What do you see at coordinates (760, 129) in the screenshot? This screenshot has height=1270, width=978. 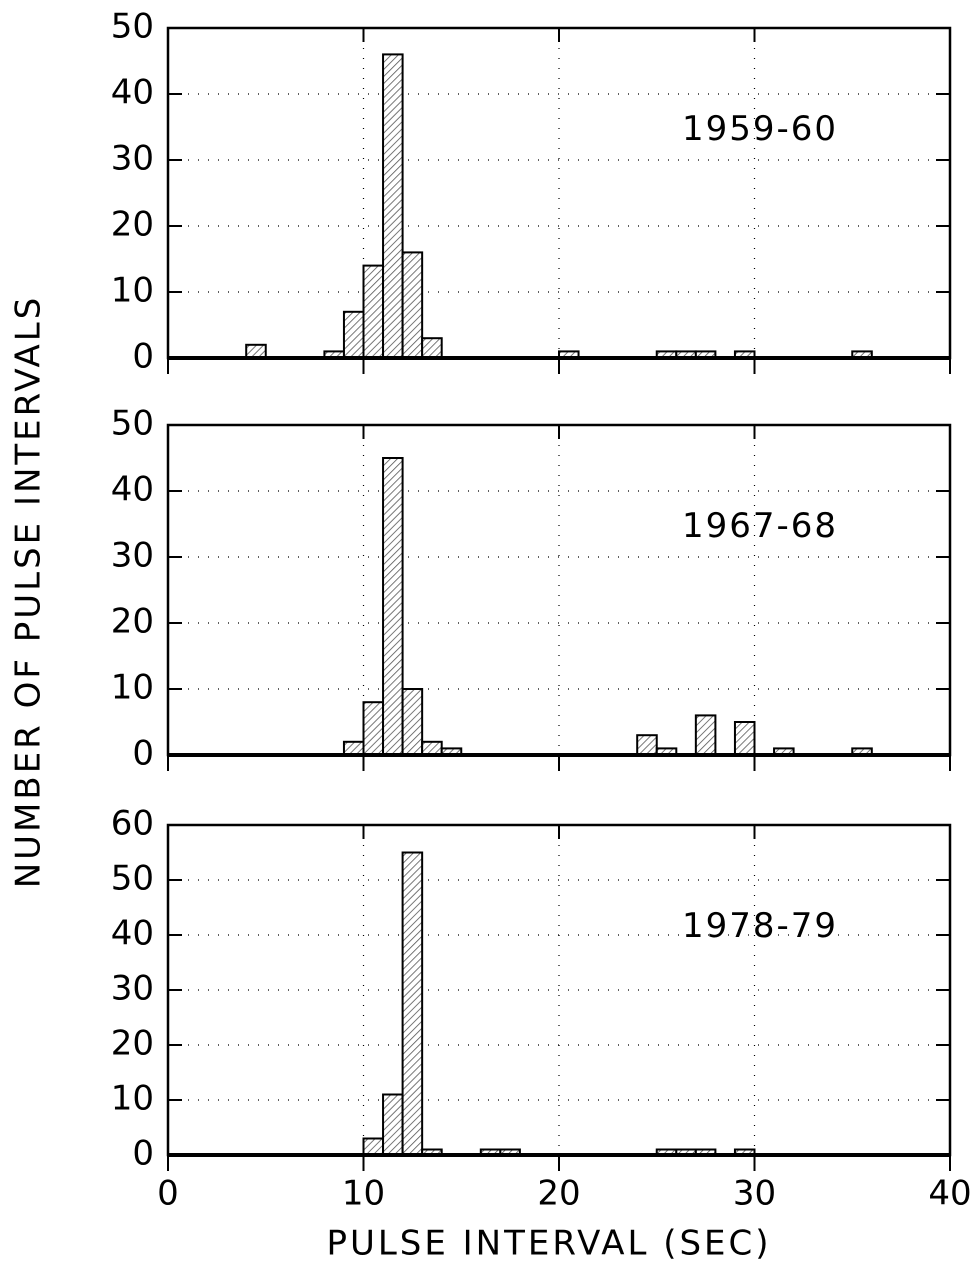 I see `panel-label: 1959-60` at bounding box center [760, 129].